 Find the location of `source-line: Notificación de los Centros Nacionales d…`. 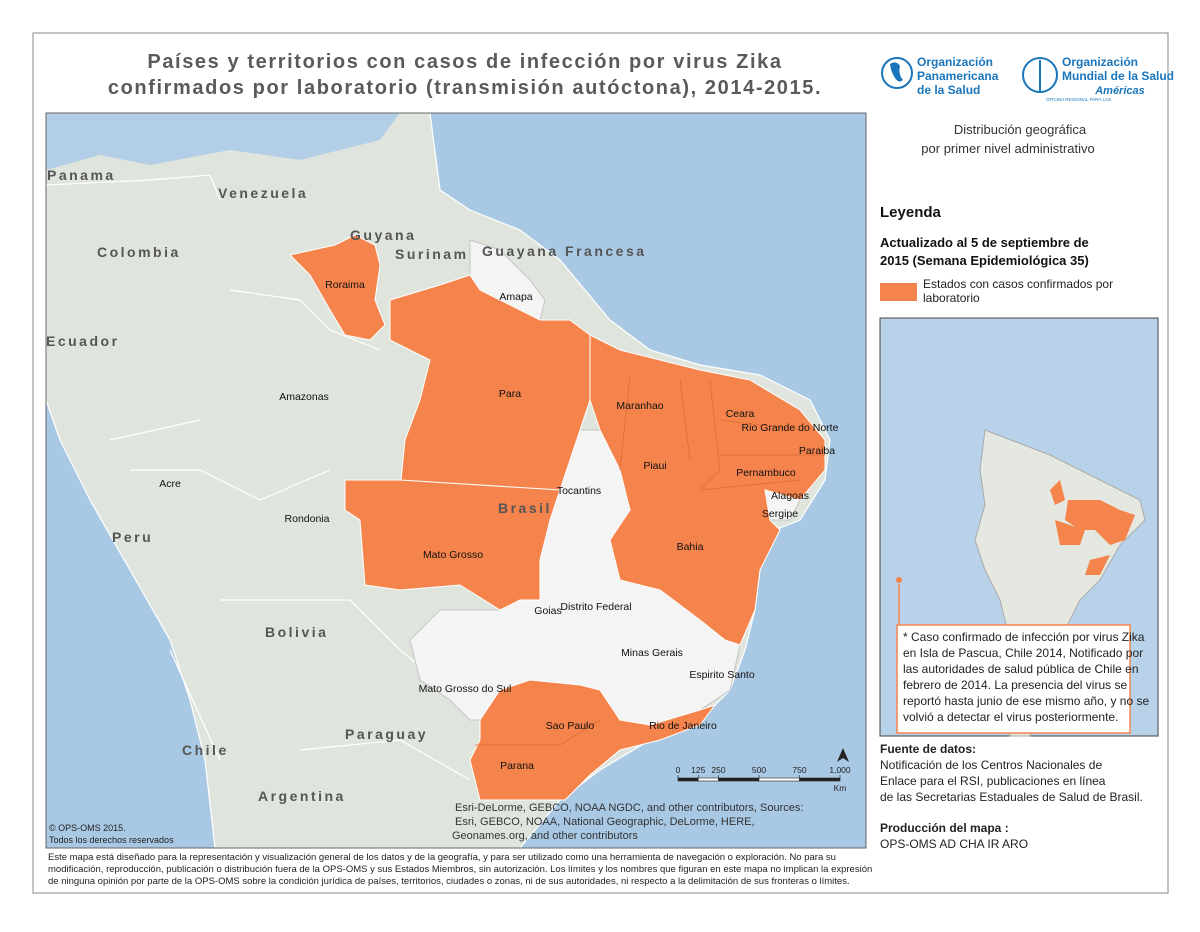

source-line: Notificación de los Centros Nacionales d… is located at coordinates (991, 765).